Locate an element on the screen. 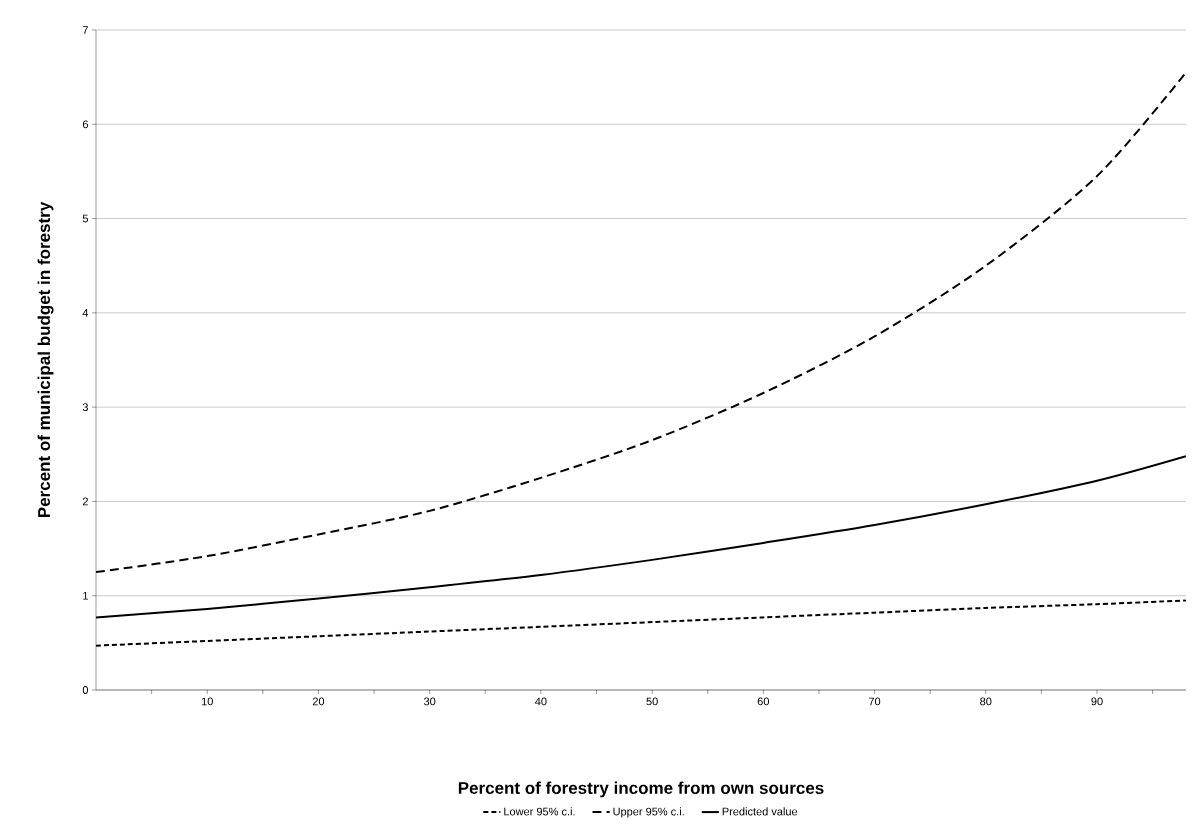 The height and width of the screenshot is (837, 1204). y-tick-label: 0 is located at coordinates (85, 690).